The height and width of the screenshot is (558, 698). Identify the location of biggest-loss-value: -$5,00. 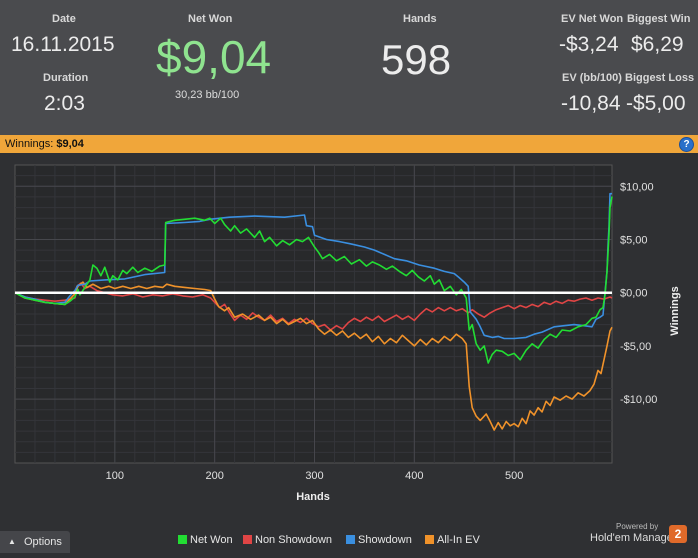
(656, 103).